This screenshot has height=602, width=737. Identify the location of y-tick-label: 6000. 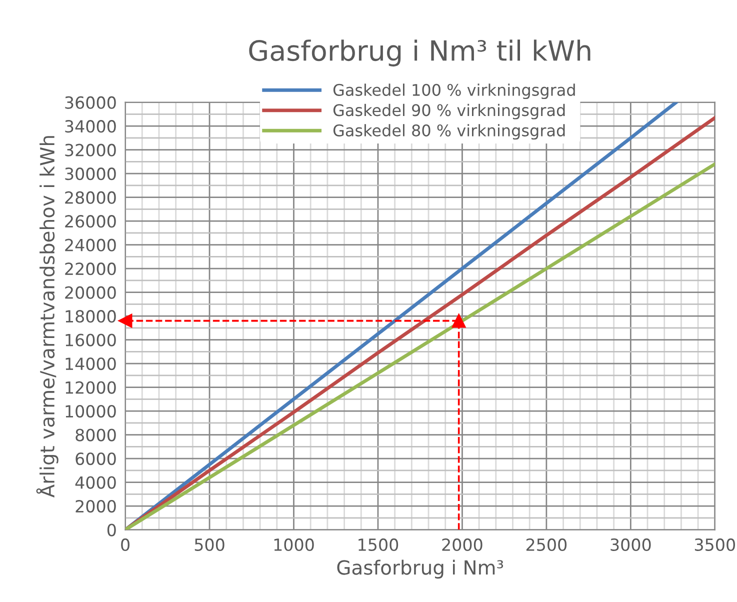
(96, 459).